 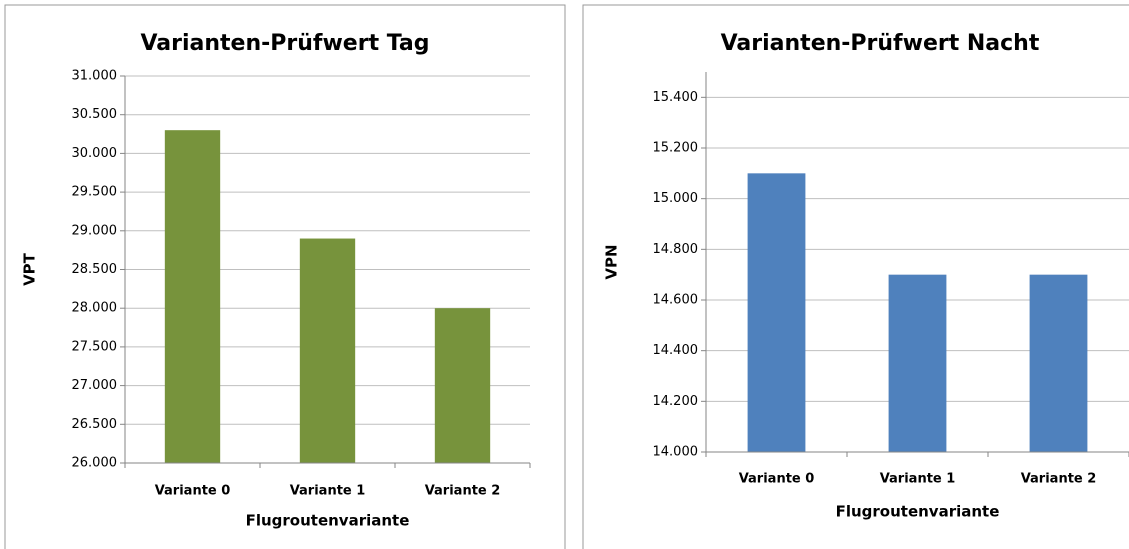 I want to click on y-tick-label: 14.400, so click(x=676, y=350).